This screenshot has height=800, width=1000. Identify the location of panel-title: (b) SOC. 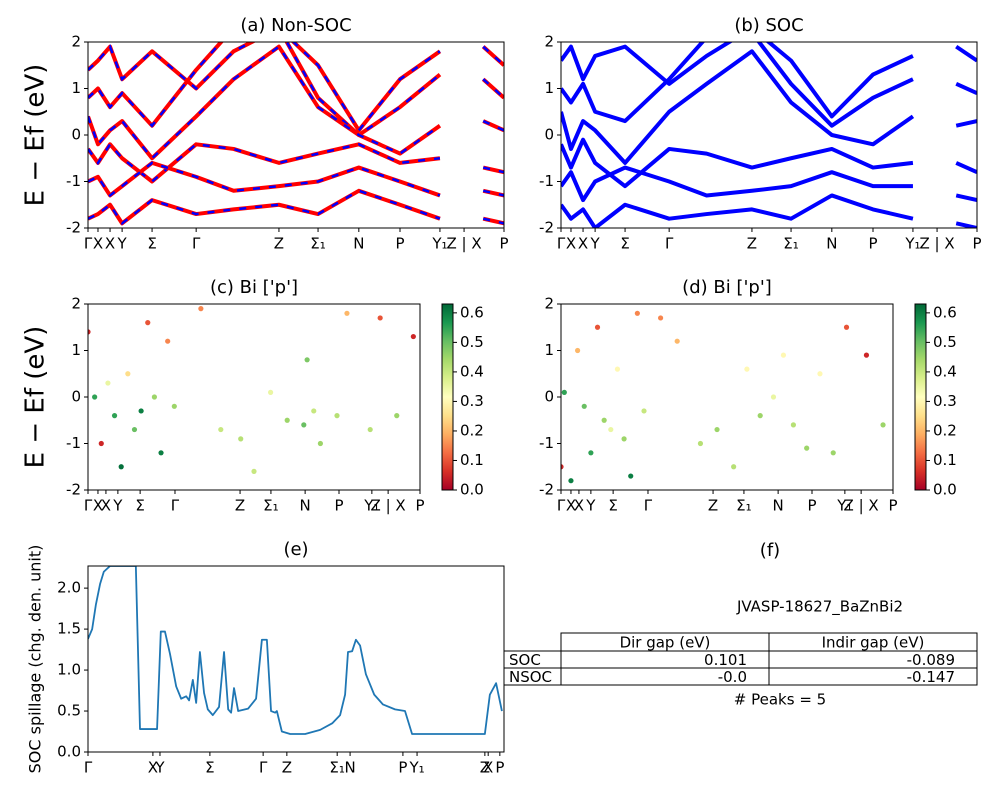
(768, 25).